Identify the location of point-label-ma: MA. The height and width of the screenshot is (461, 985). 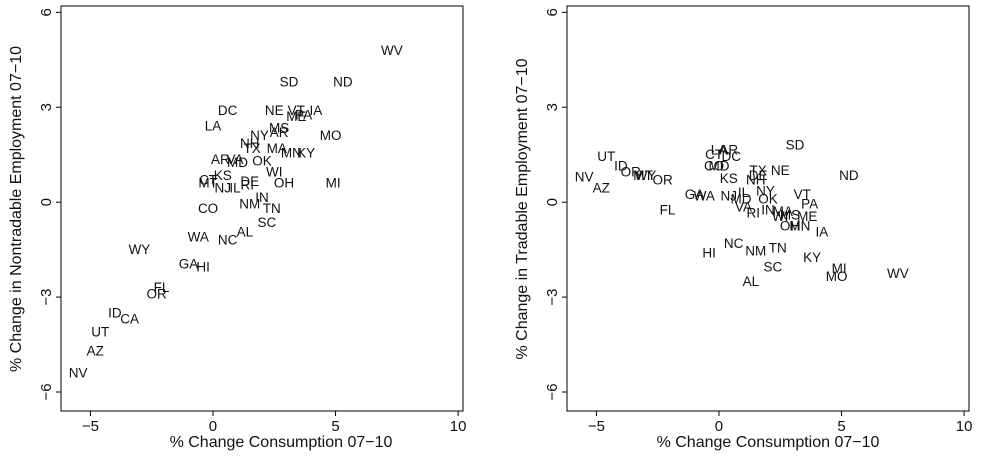
(277, 148).